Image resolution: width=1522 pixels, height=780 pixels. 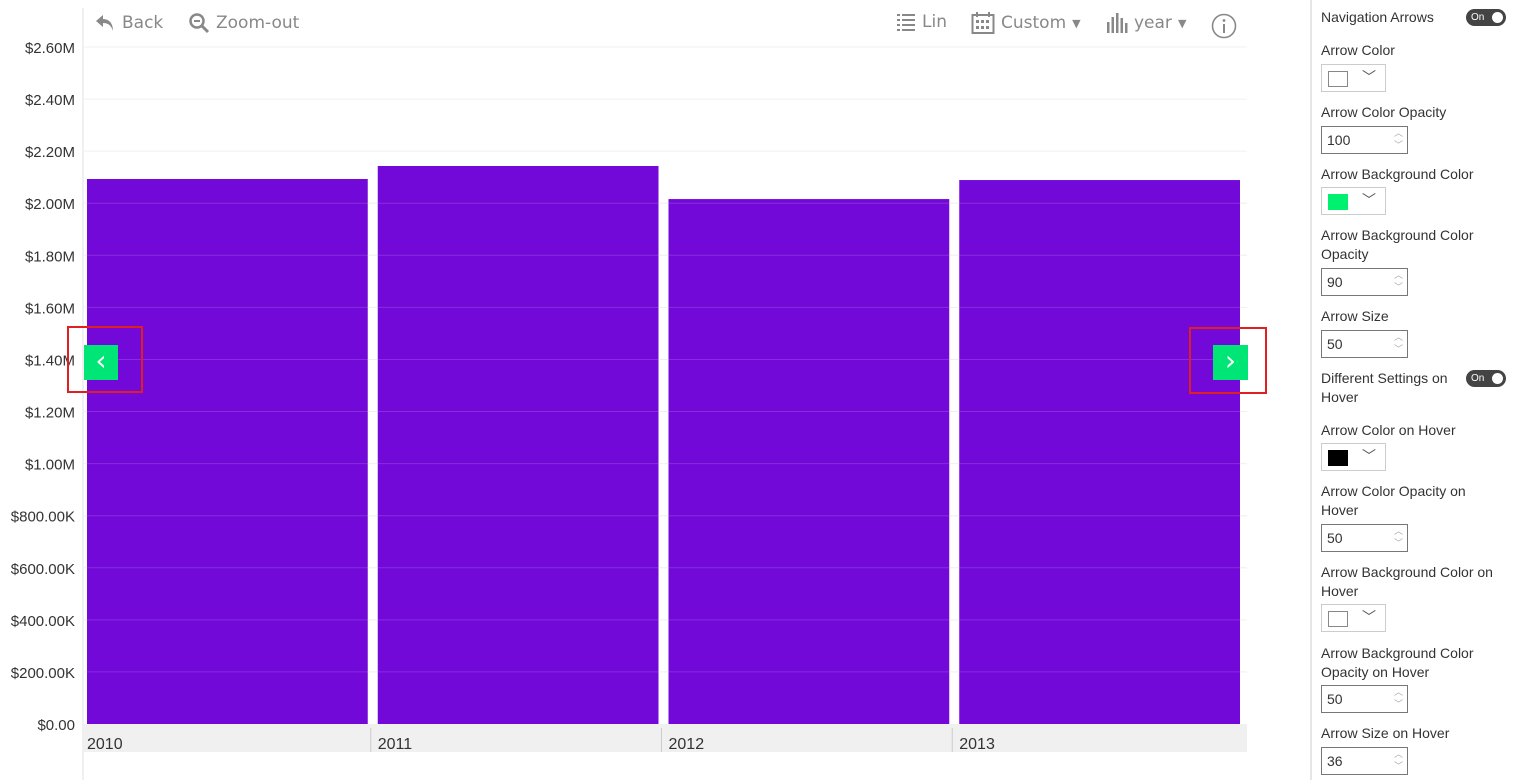 I want to click on navigation-arrows-label: Navigation Arrows, so click(x=1377, y=17).